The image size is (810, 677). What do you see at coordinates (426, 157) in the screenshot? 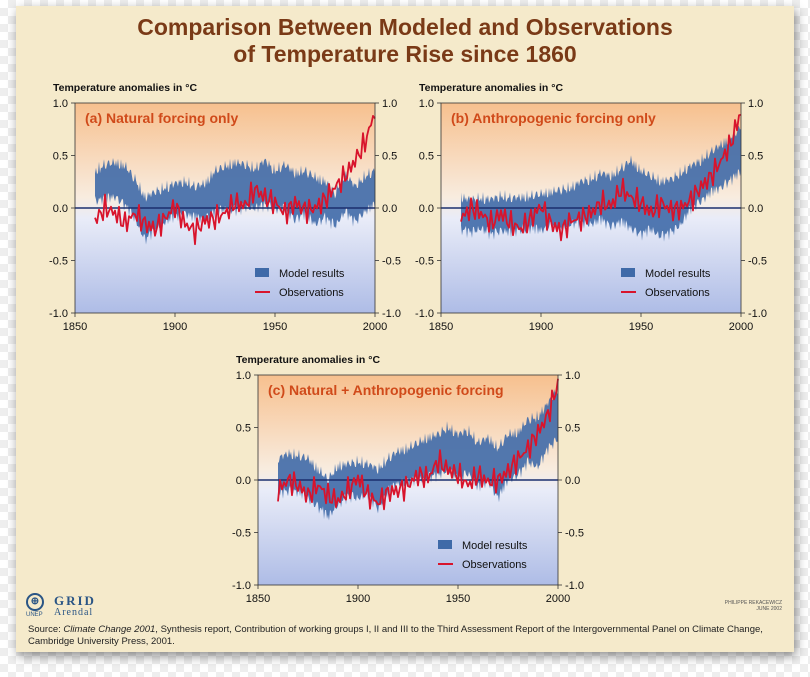
I see `panel-b-y-tick-label-left: 0.5` at bounding box center [426, 157].